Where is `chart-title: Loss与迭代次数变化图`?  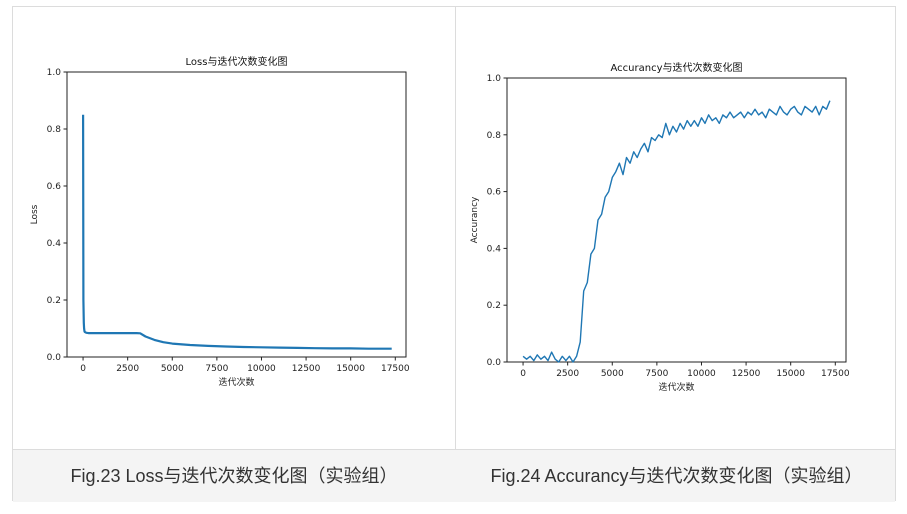
chart-title: Loss与迭代次数变化图 is located at coordinates (237, 61).